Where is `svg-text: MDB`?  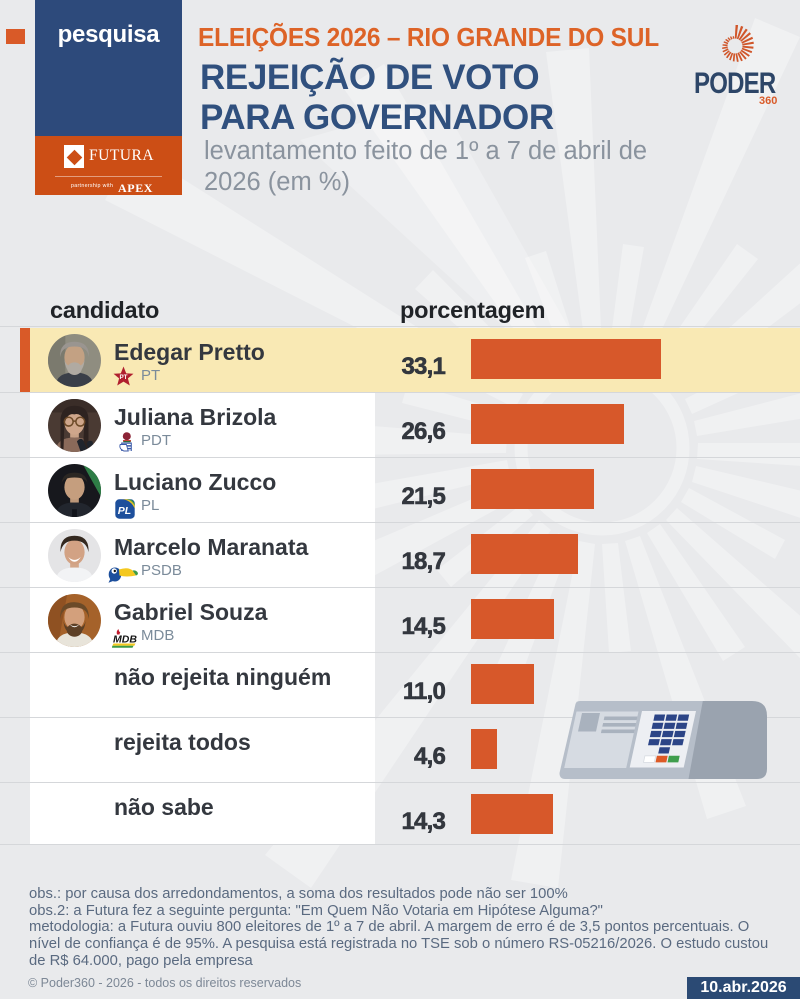
svg-text: MDB is located at coordinates (125, 640).